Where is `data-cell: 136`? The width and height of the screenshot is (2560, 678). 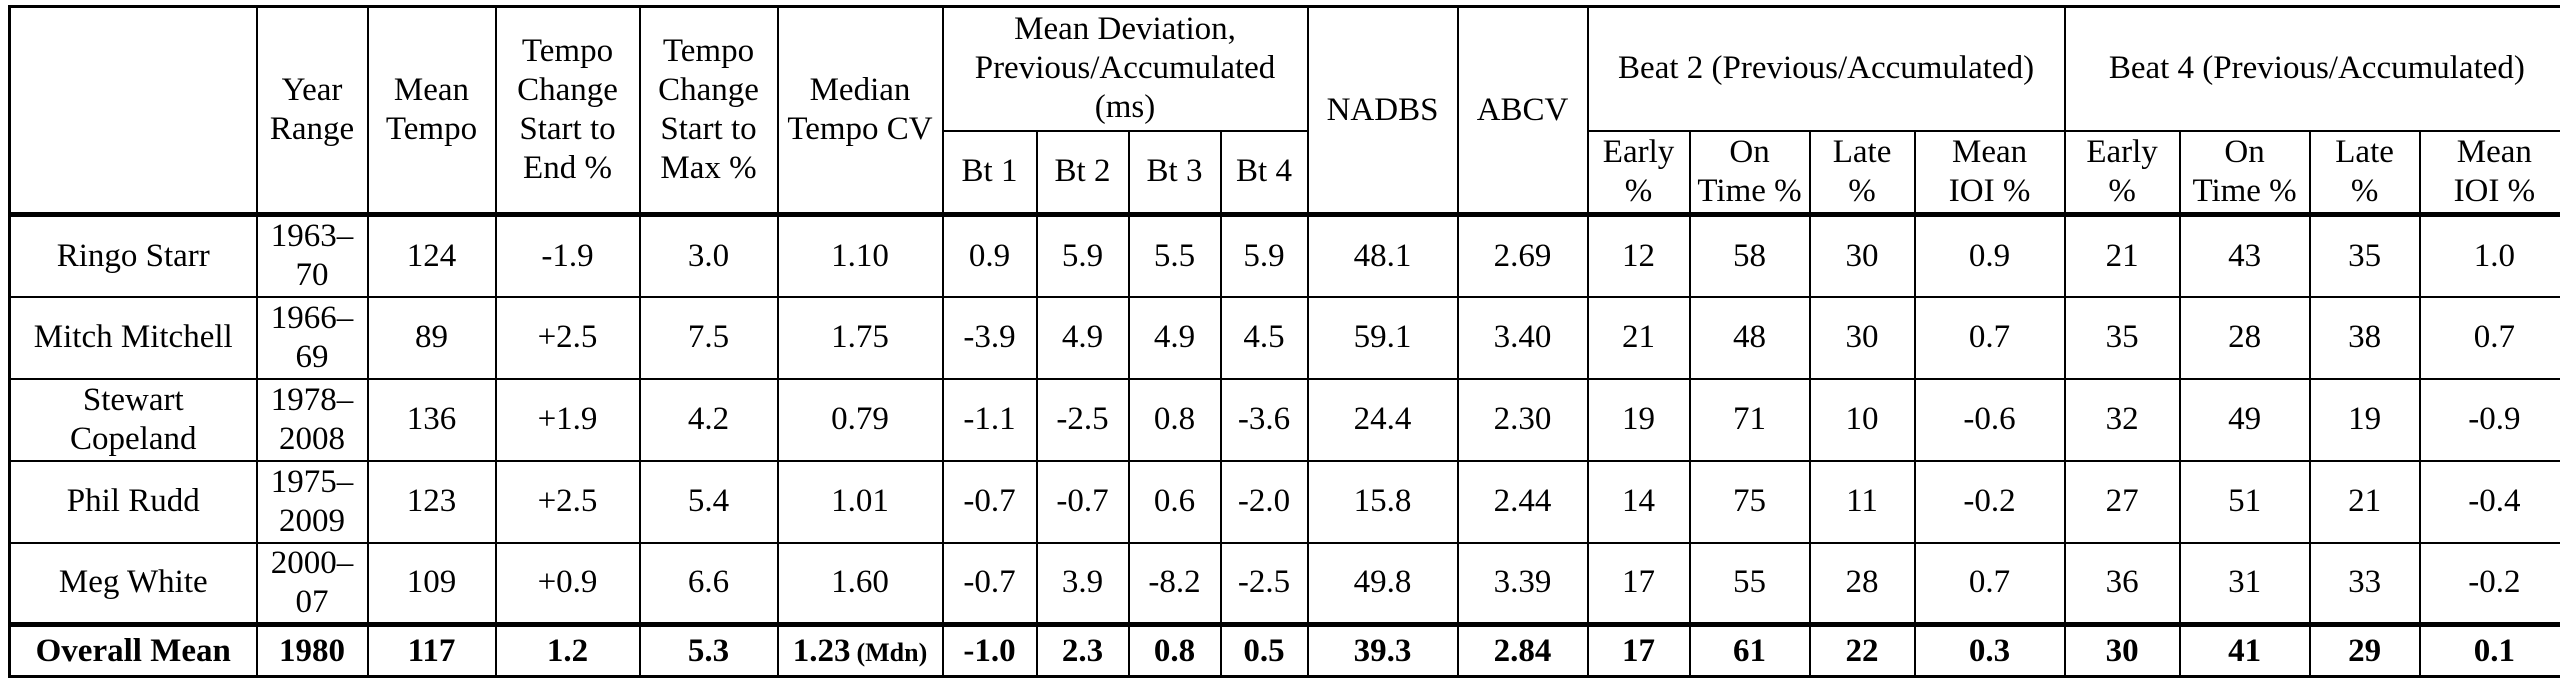 data-cell: 136 is located at coordinates (432, 420).